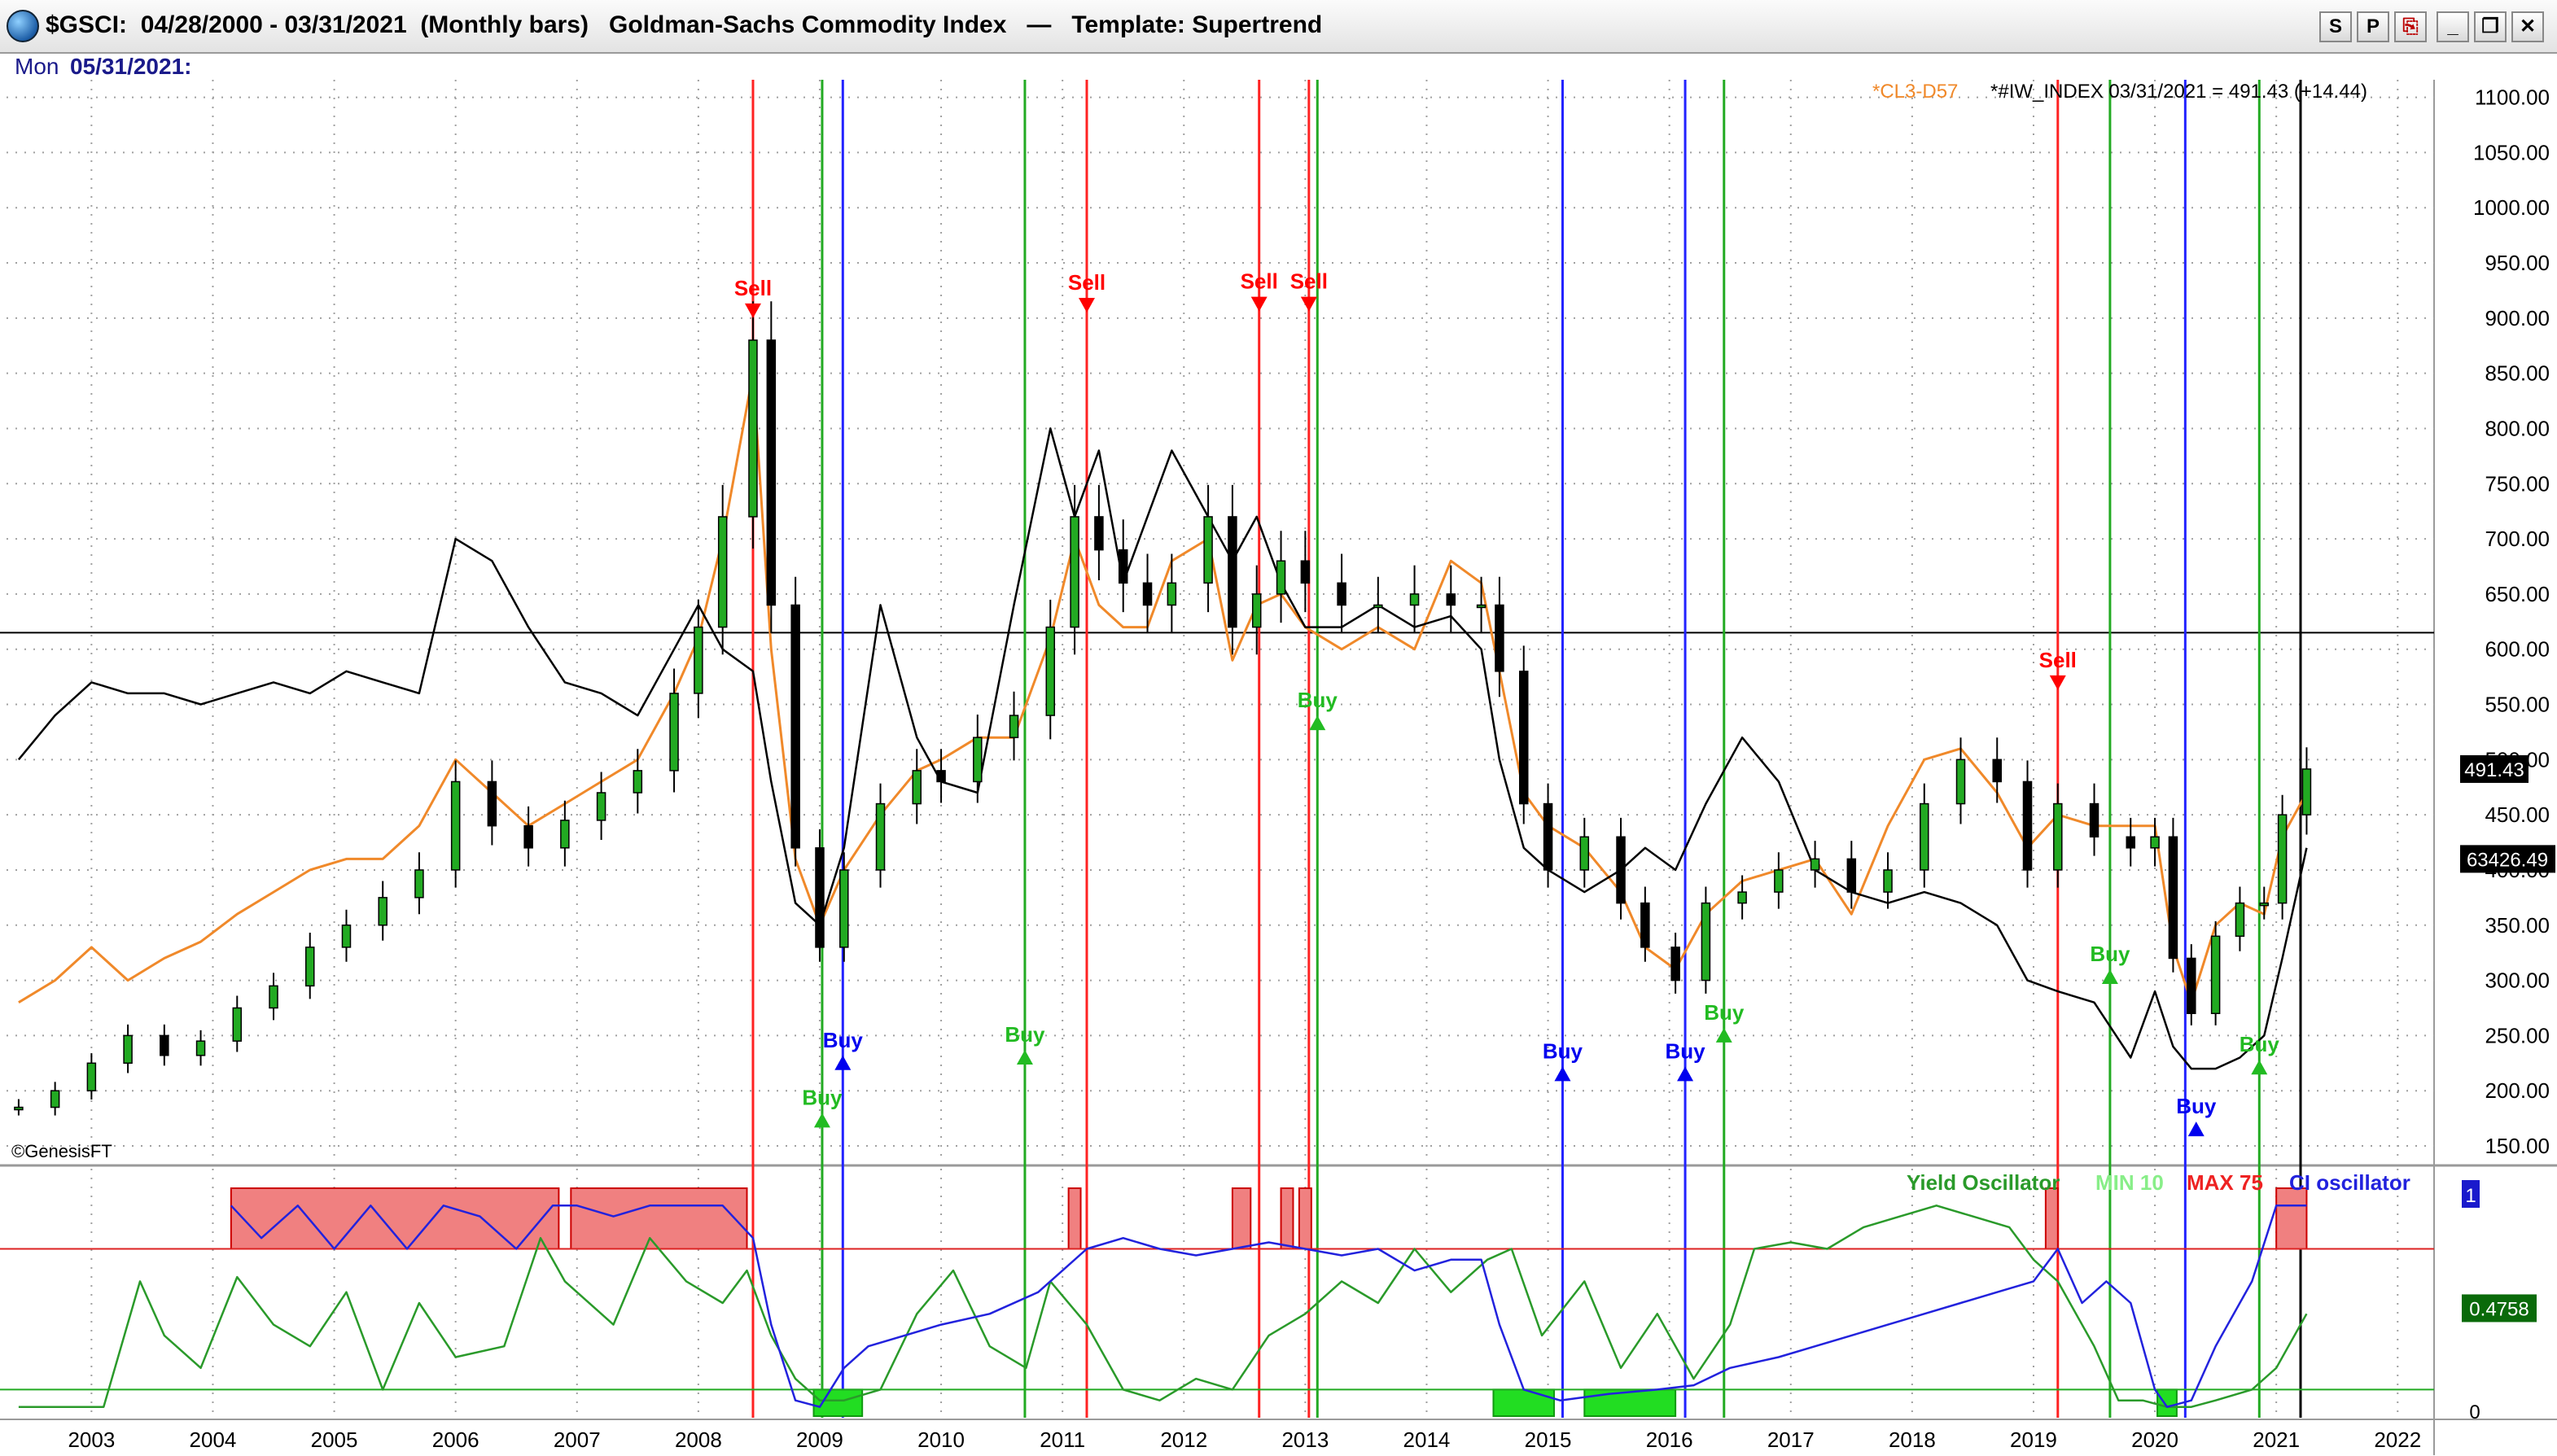  I want to click on y-tick-label: 850.00, so click(2517, 373).